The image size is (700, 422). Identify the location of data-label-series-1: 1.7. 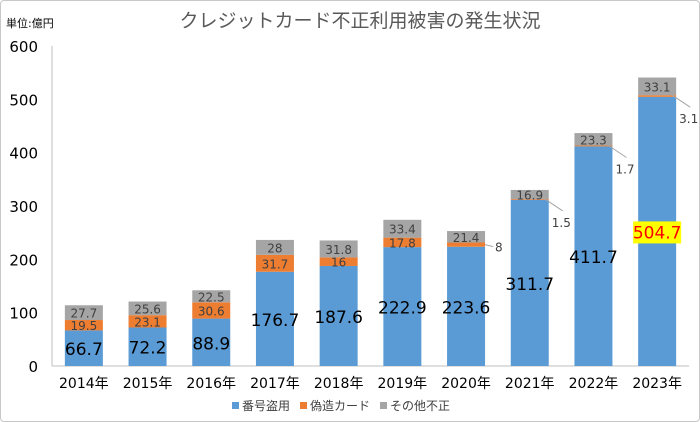
(624, 170).